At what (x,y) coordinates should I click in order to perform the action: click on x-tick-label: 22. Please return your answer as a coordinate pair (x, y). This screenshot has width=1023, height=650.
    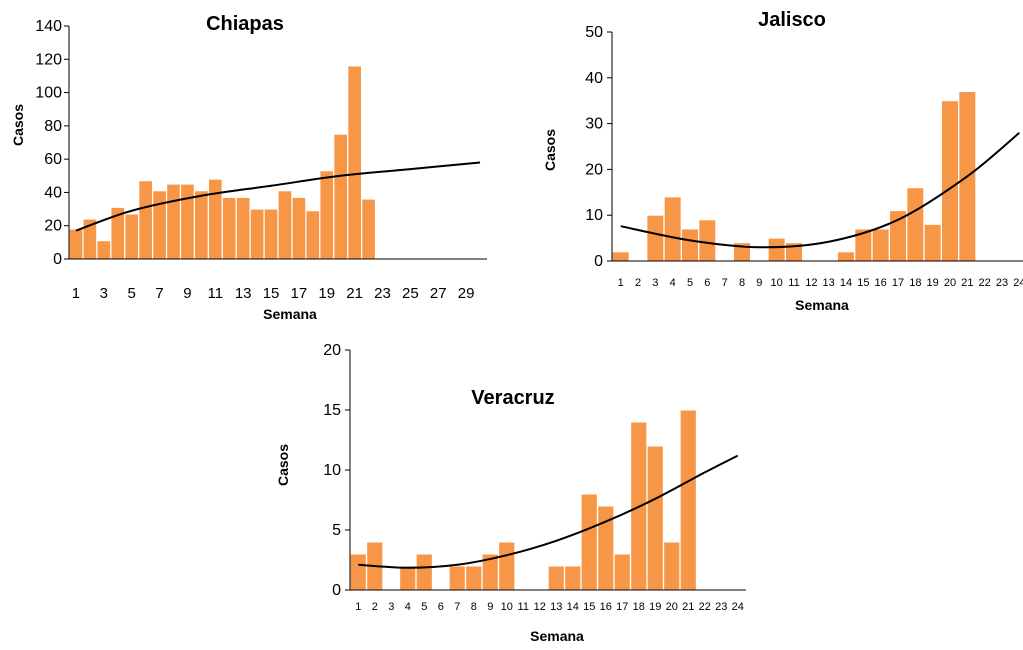
    Looking at the image, I should click on (985, 283).